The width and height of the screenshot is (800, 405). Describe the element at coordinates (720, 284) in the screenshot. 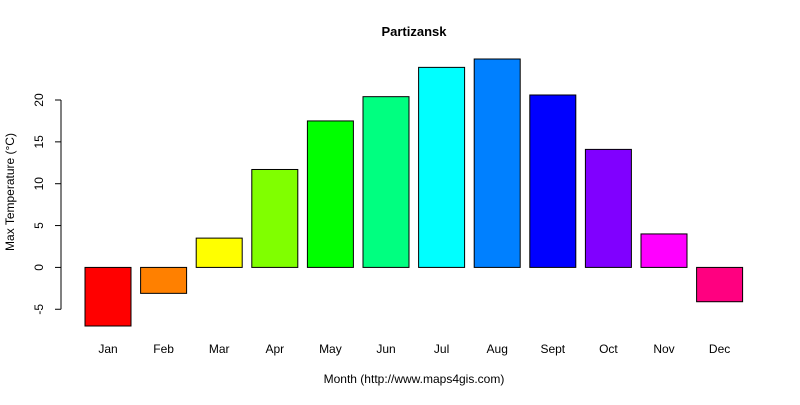

I see `bar-dec` at that location.